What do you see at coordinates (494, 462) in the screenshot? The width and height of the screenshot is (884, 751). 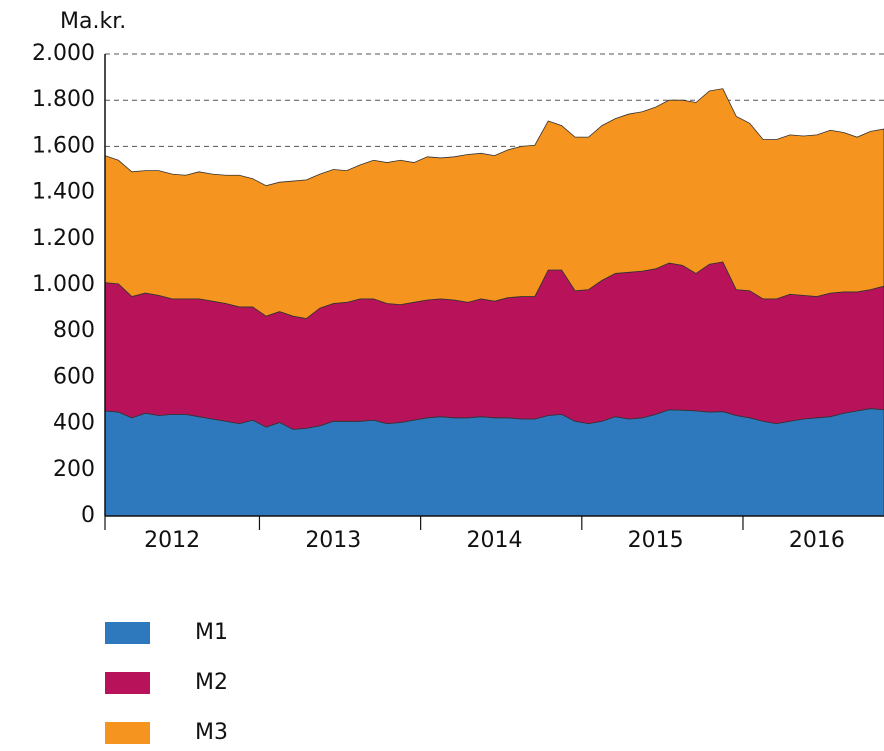 I see `area` at bounding box center [494, 462].